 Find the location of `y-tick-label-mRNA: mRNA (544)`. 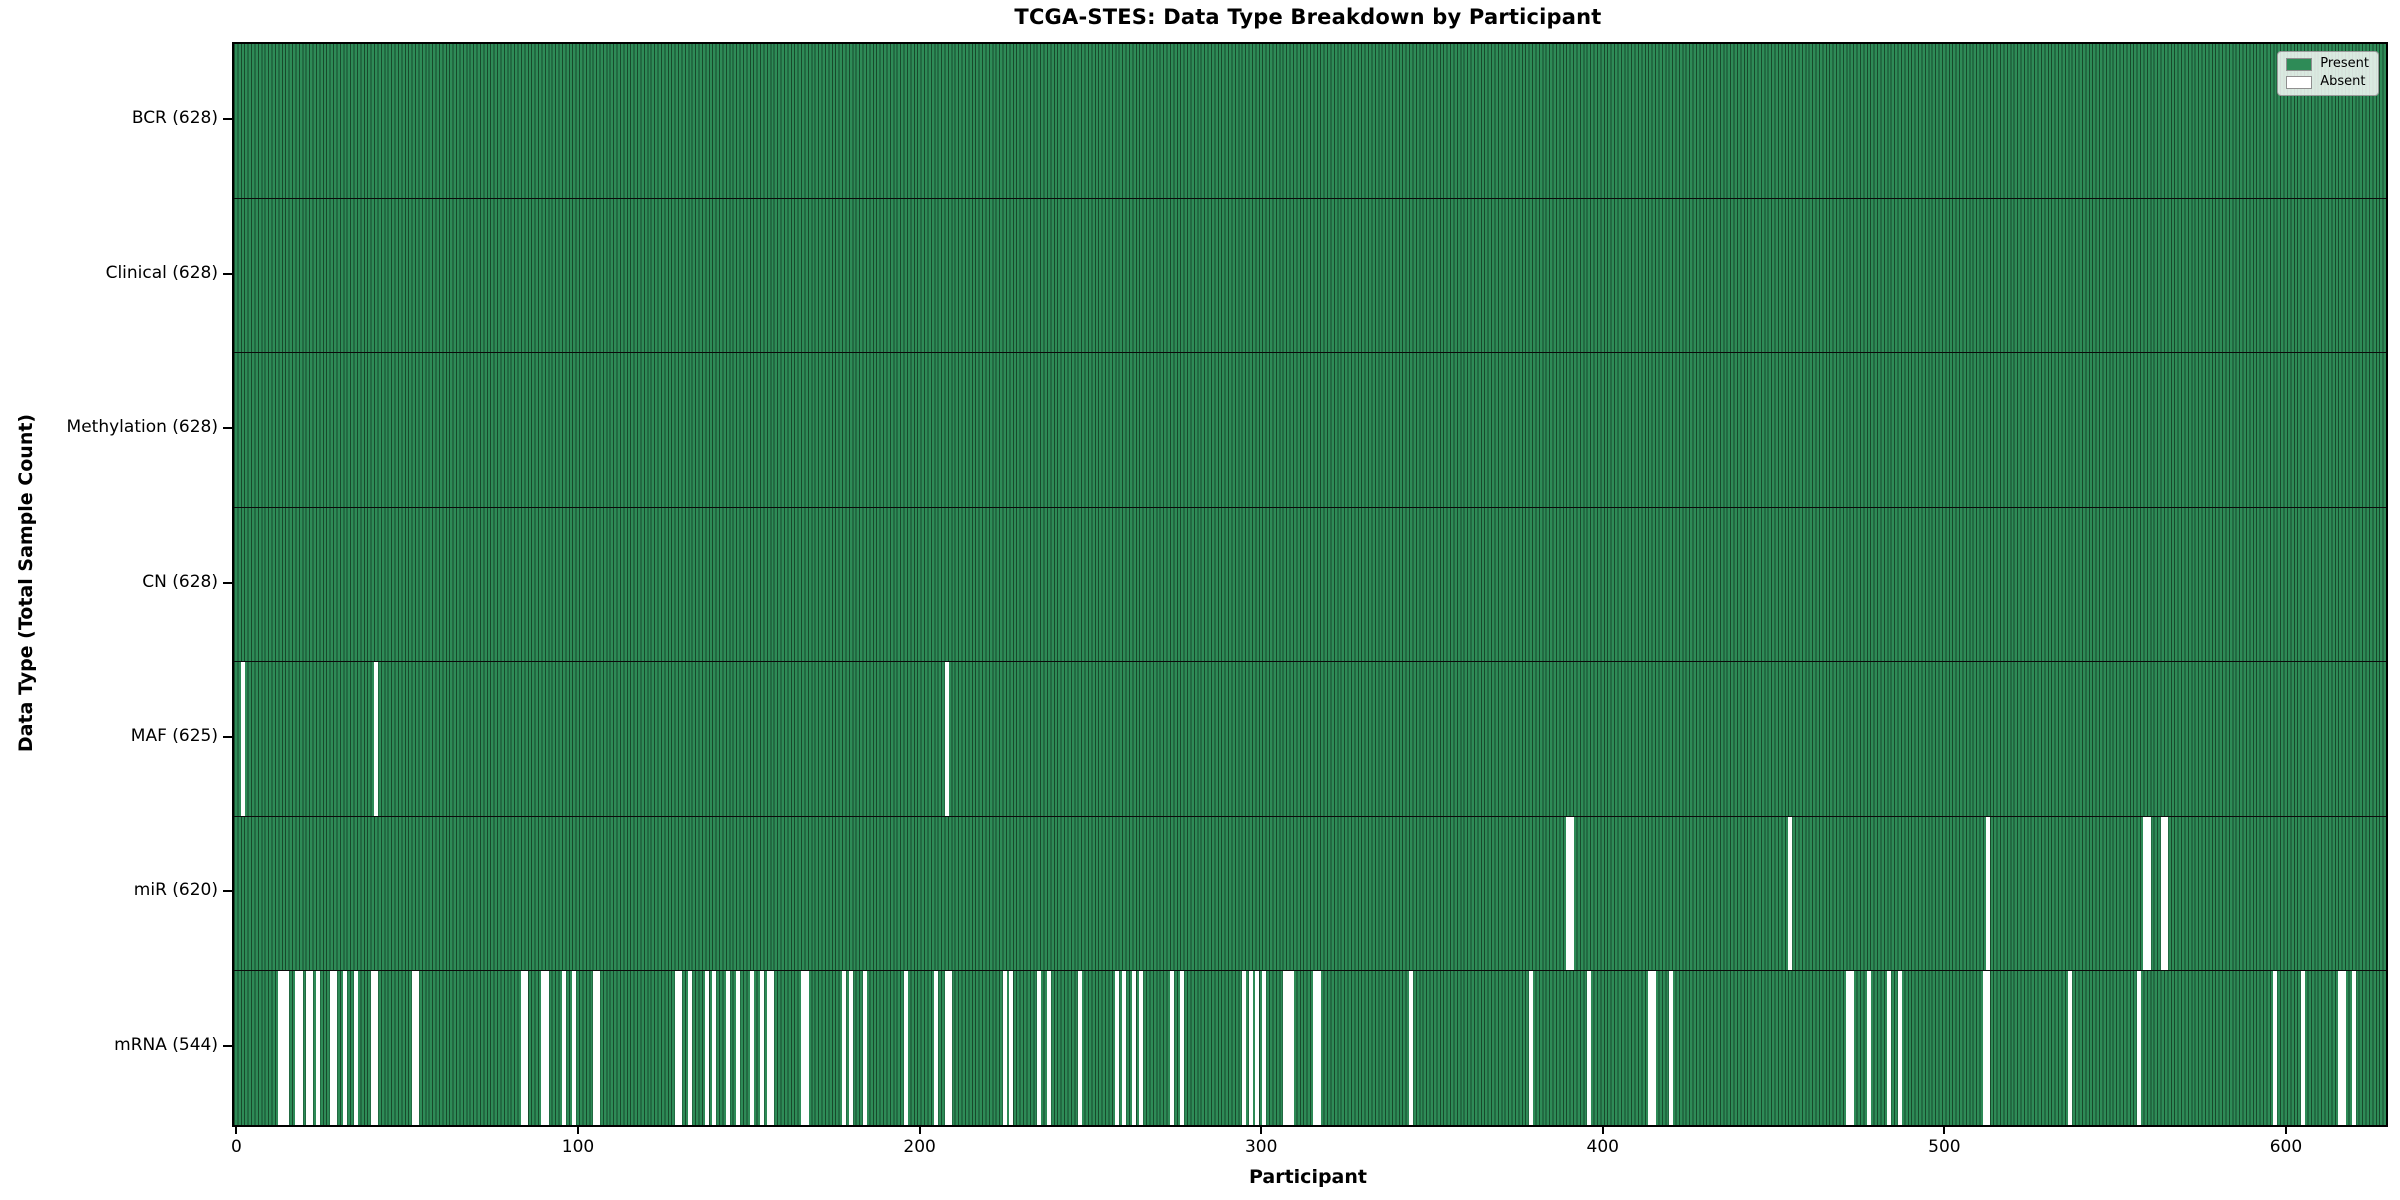

y-tick-label-mRNA: mRNA (544) is located at coordinates (166, 1044).